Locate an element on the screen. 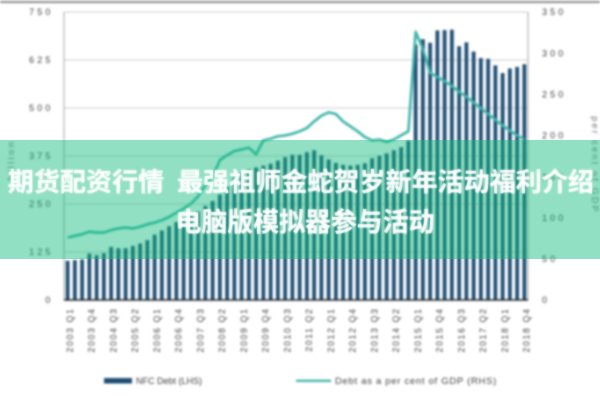 The image size is (600, 400). svg-text: 50 is located at coordinates (550, 259).